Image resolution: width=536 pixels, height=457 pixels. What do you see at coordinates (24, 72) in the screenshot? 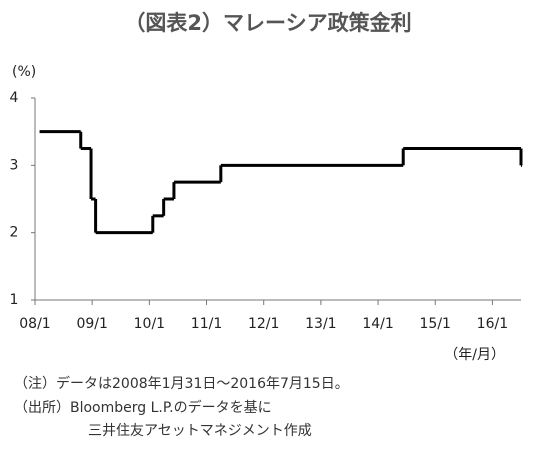
I see `y-unit: (%)` at bounding box center [24, 72].